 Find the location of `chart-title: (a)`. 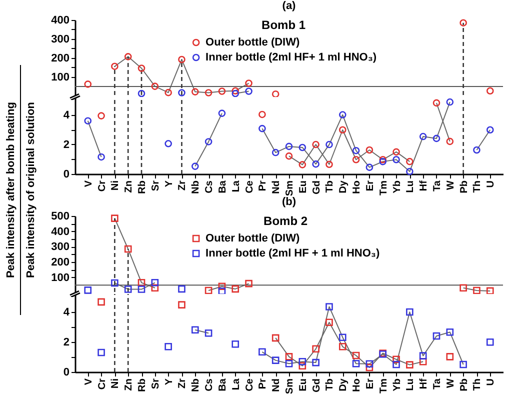

chart-title: (a) is located at coordinates (289, 6).